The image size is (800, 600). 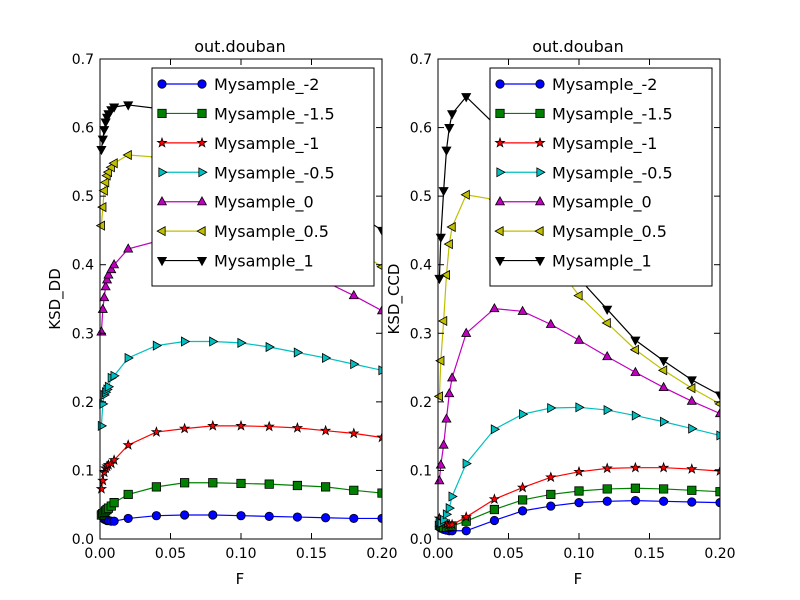 I want to click on legend-label: Mysample_0, so click(x=602, y=203).